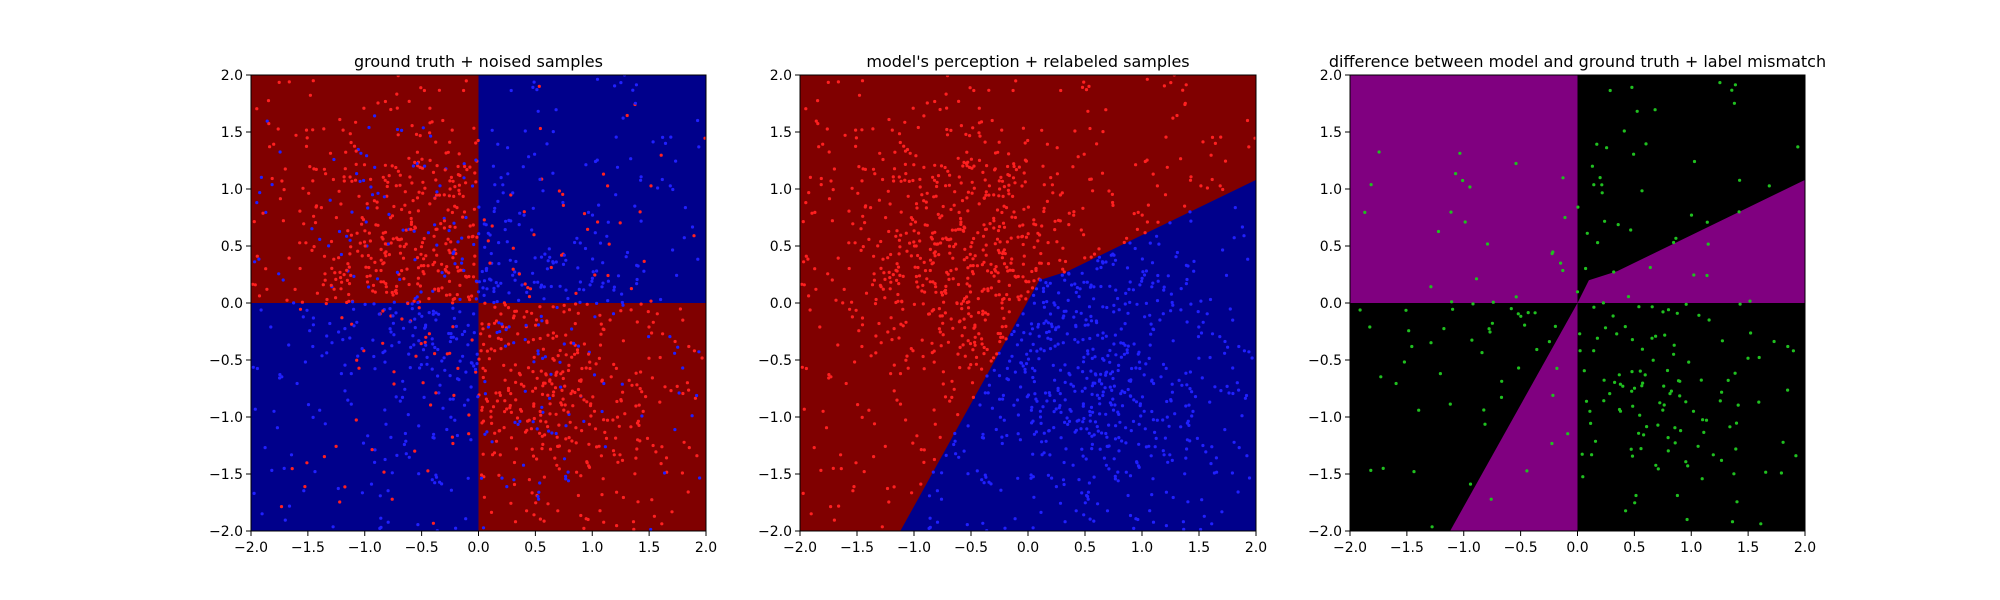 This screenshot has height=600, width=2000. What do you see at coordinates (422, 548) in the screenshot?
I see `x-tick-label: −0.5` at bounding box center [422, 548].